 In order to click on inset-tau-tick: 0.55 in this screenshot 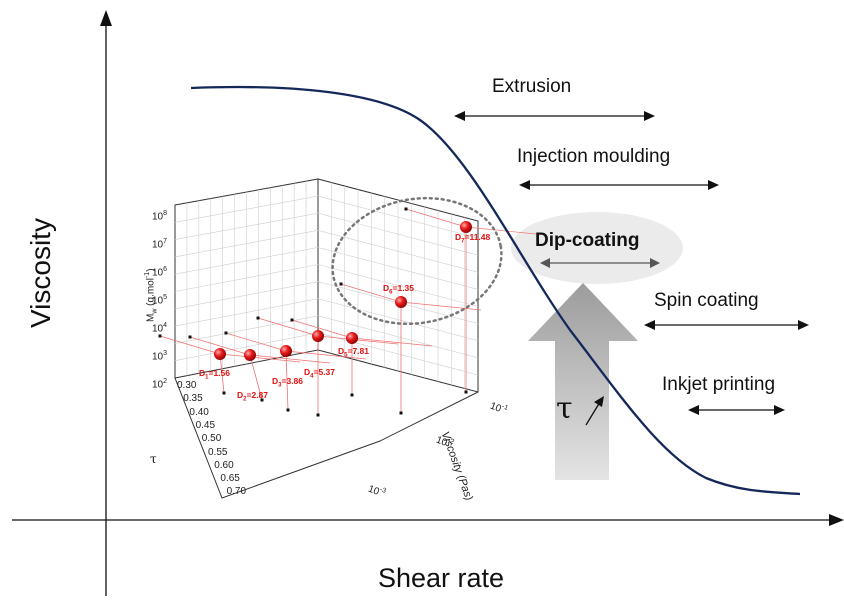, I will do `click(217, 452)`.